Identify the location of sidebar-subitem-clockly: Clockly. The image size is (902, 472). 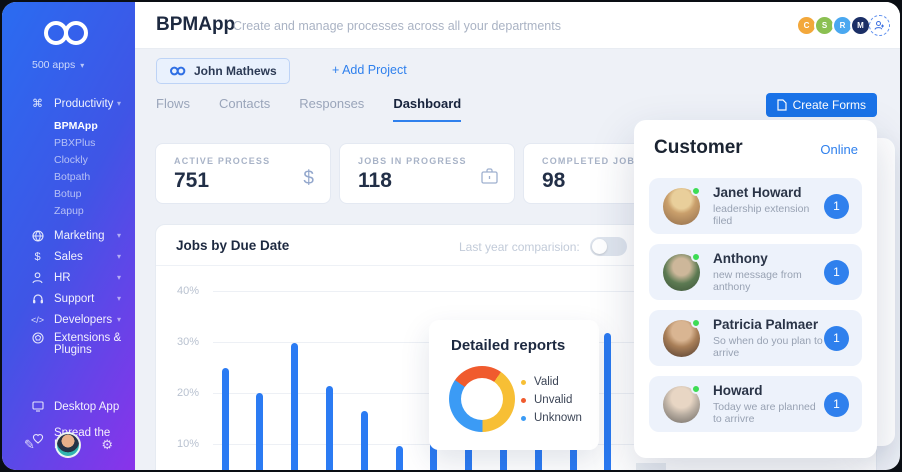
(71, 159).